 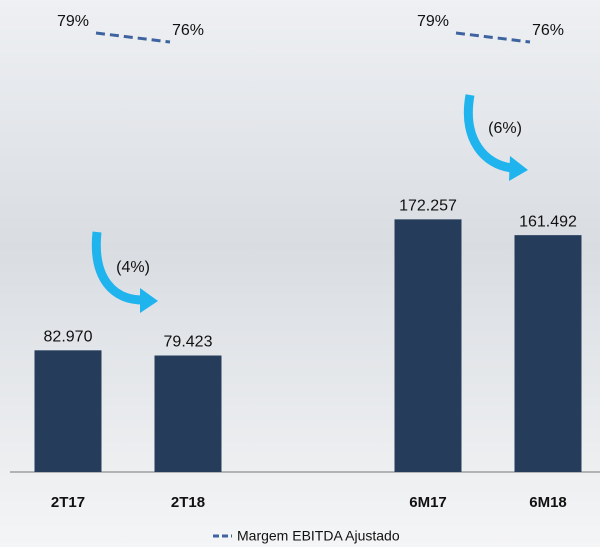 What do you see at coordinates (548, 221) in the screenshot?
I see `value-label: 161.492` at bounding box center [548, 221].